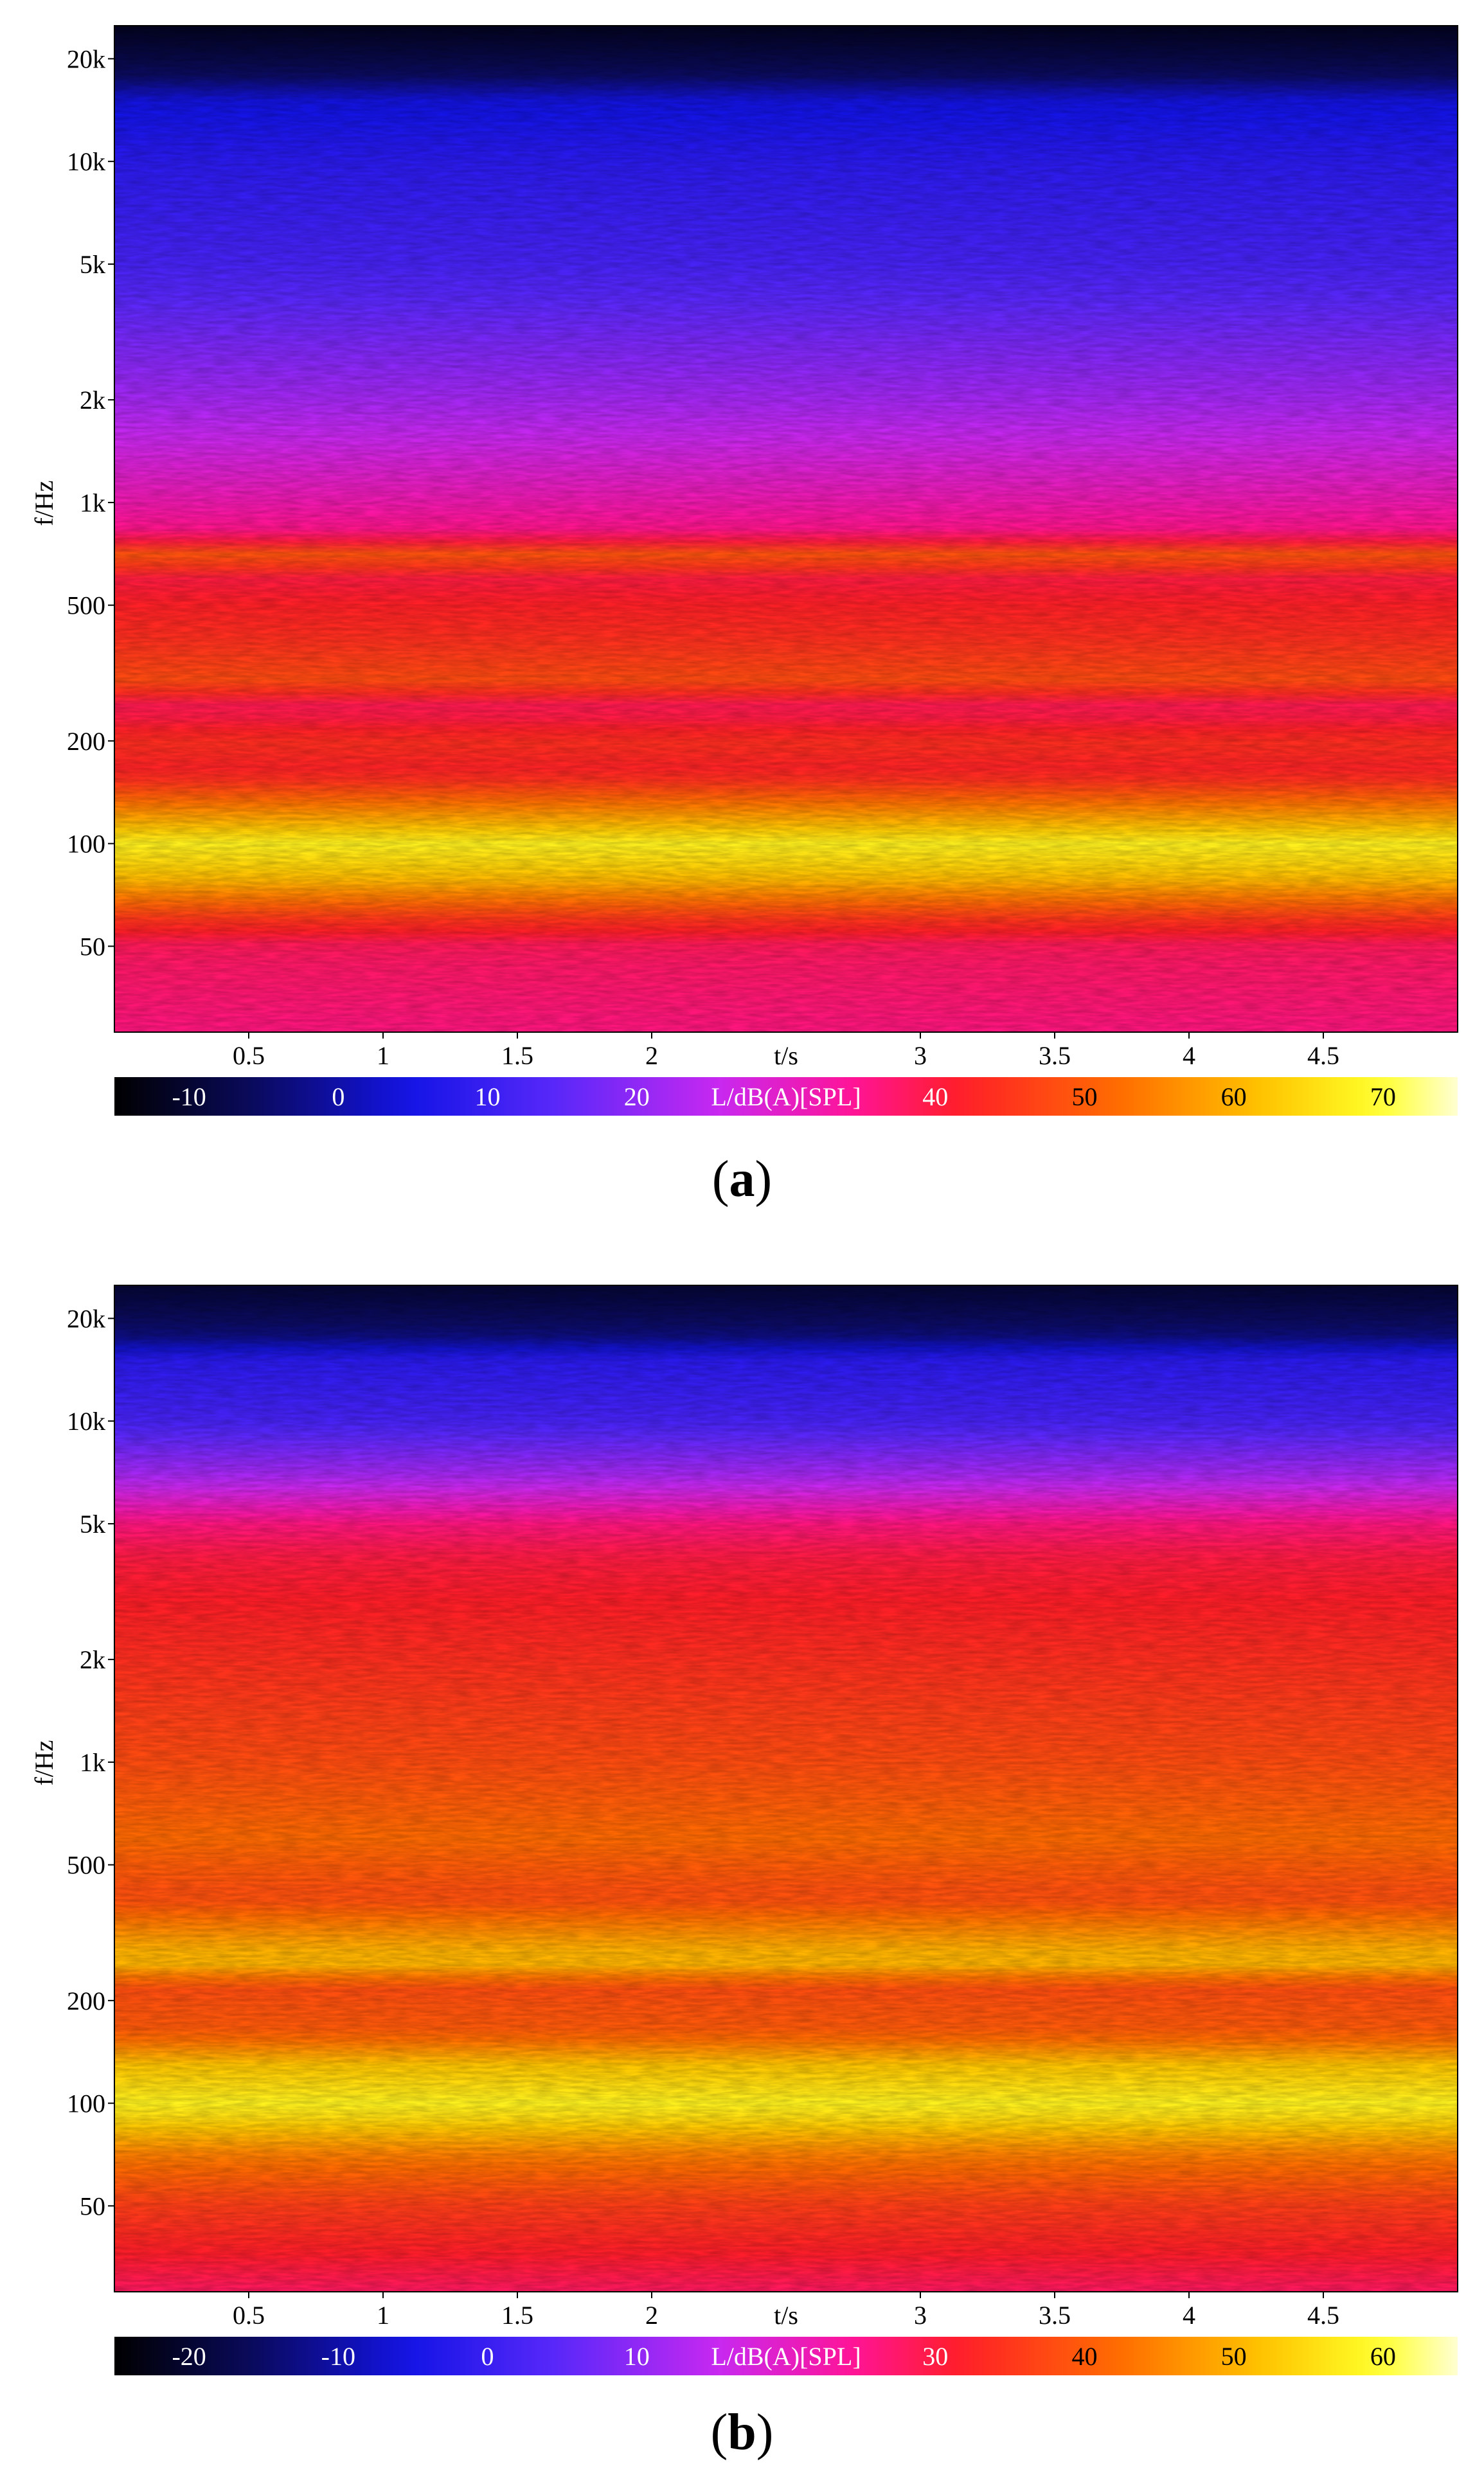 This screenshot has width=1484, height=2491. I want to click on colorbar-tick-label: 70, so click(1383, 1096).